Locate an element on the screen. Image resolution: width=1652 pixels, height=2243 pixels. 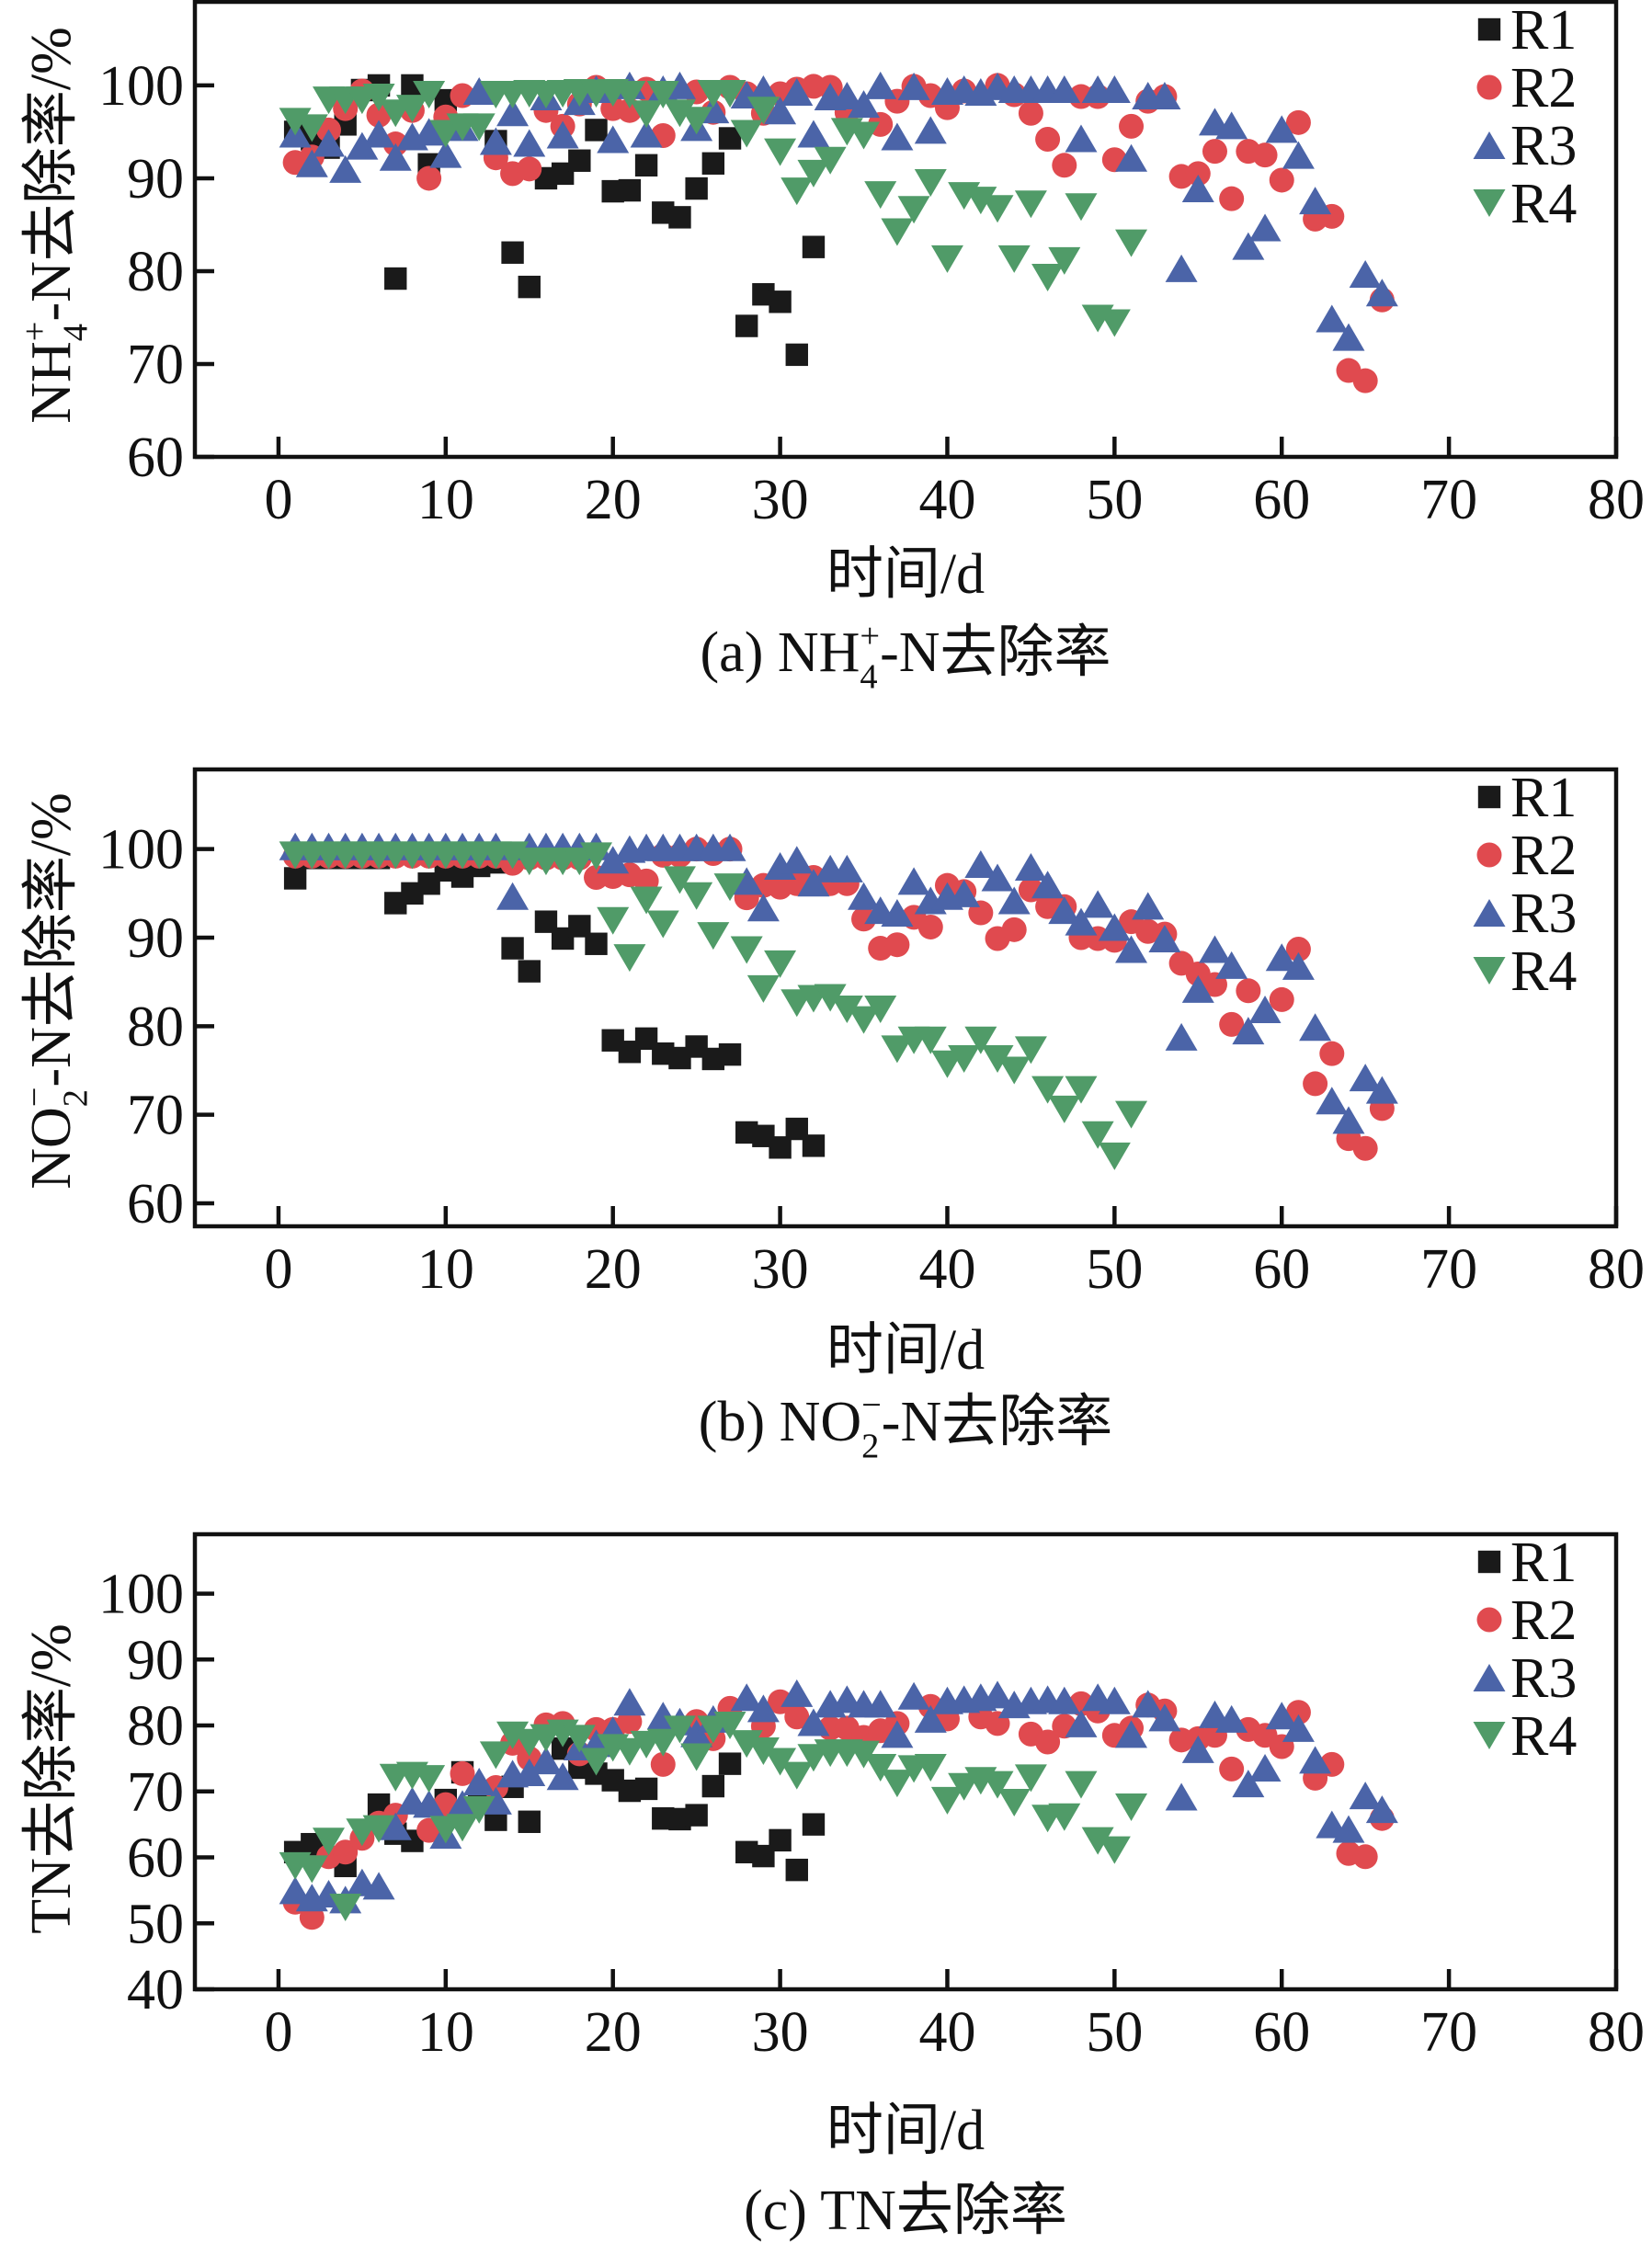
y-axis-label-superscript: + is located at coordinates (35, 332).